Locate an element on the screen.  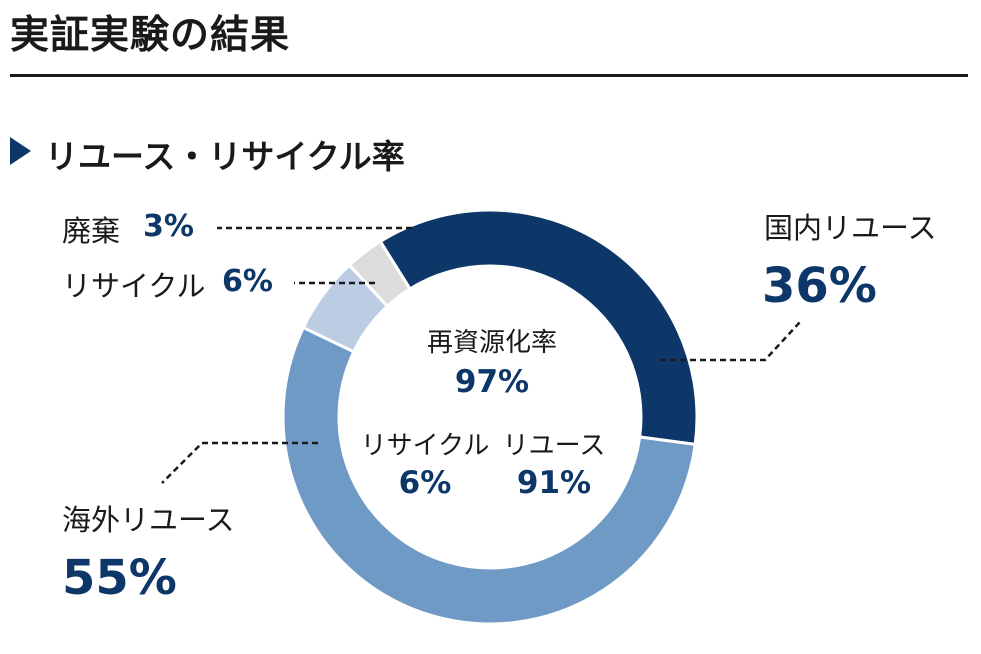
leader-line-domestic-reuse is located at coordinates (730, 341).